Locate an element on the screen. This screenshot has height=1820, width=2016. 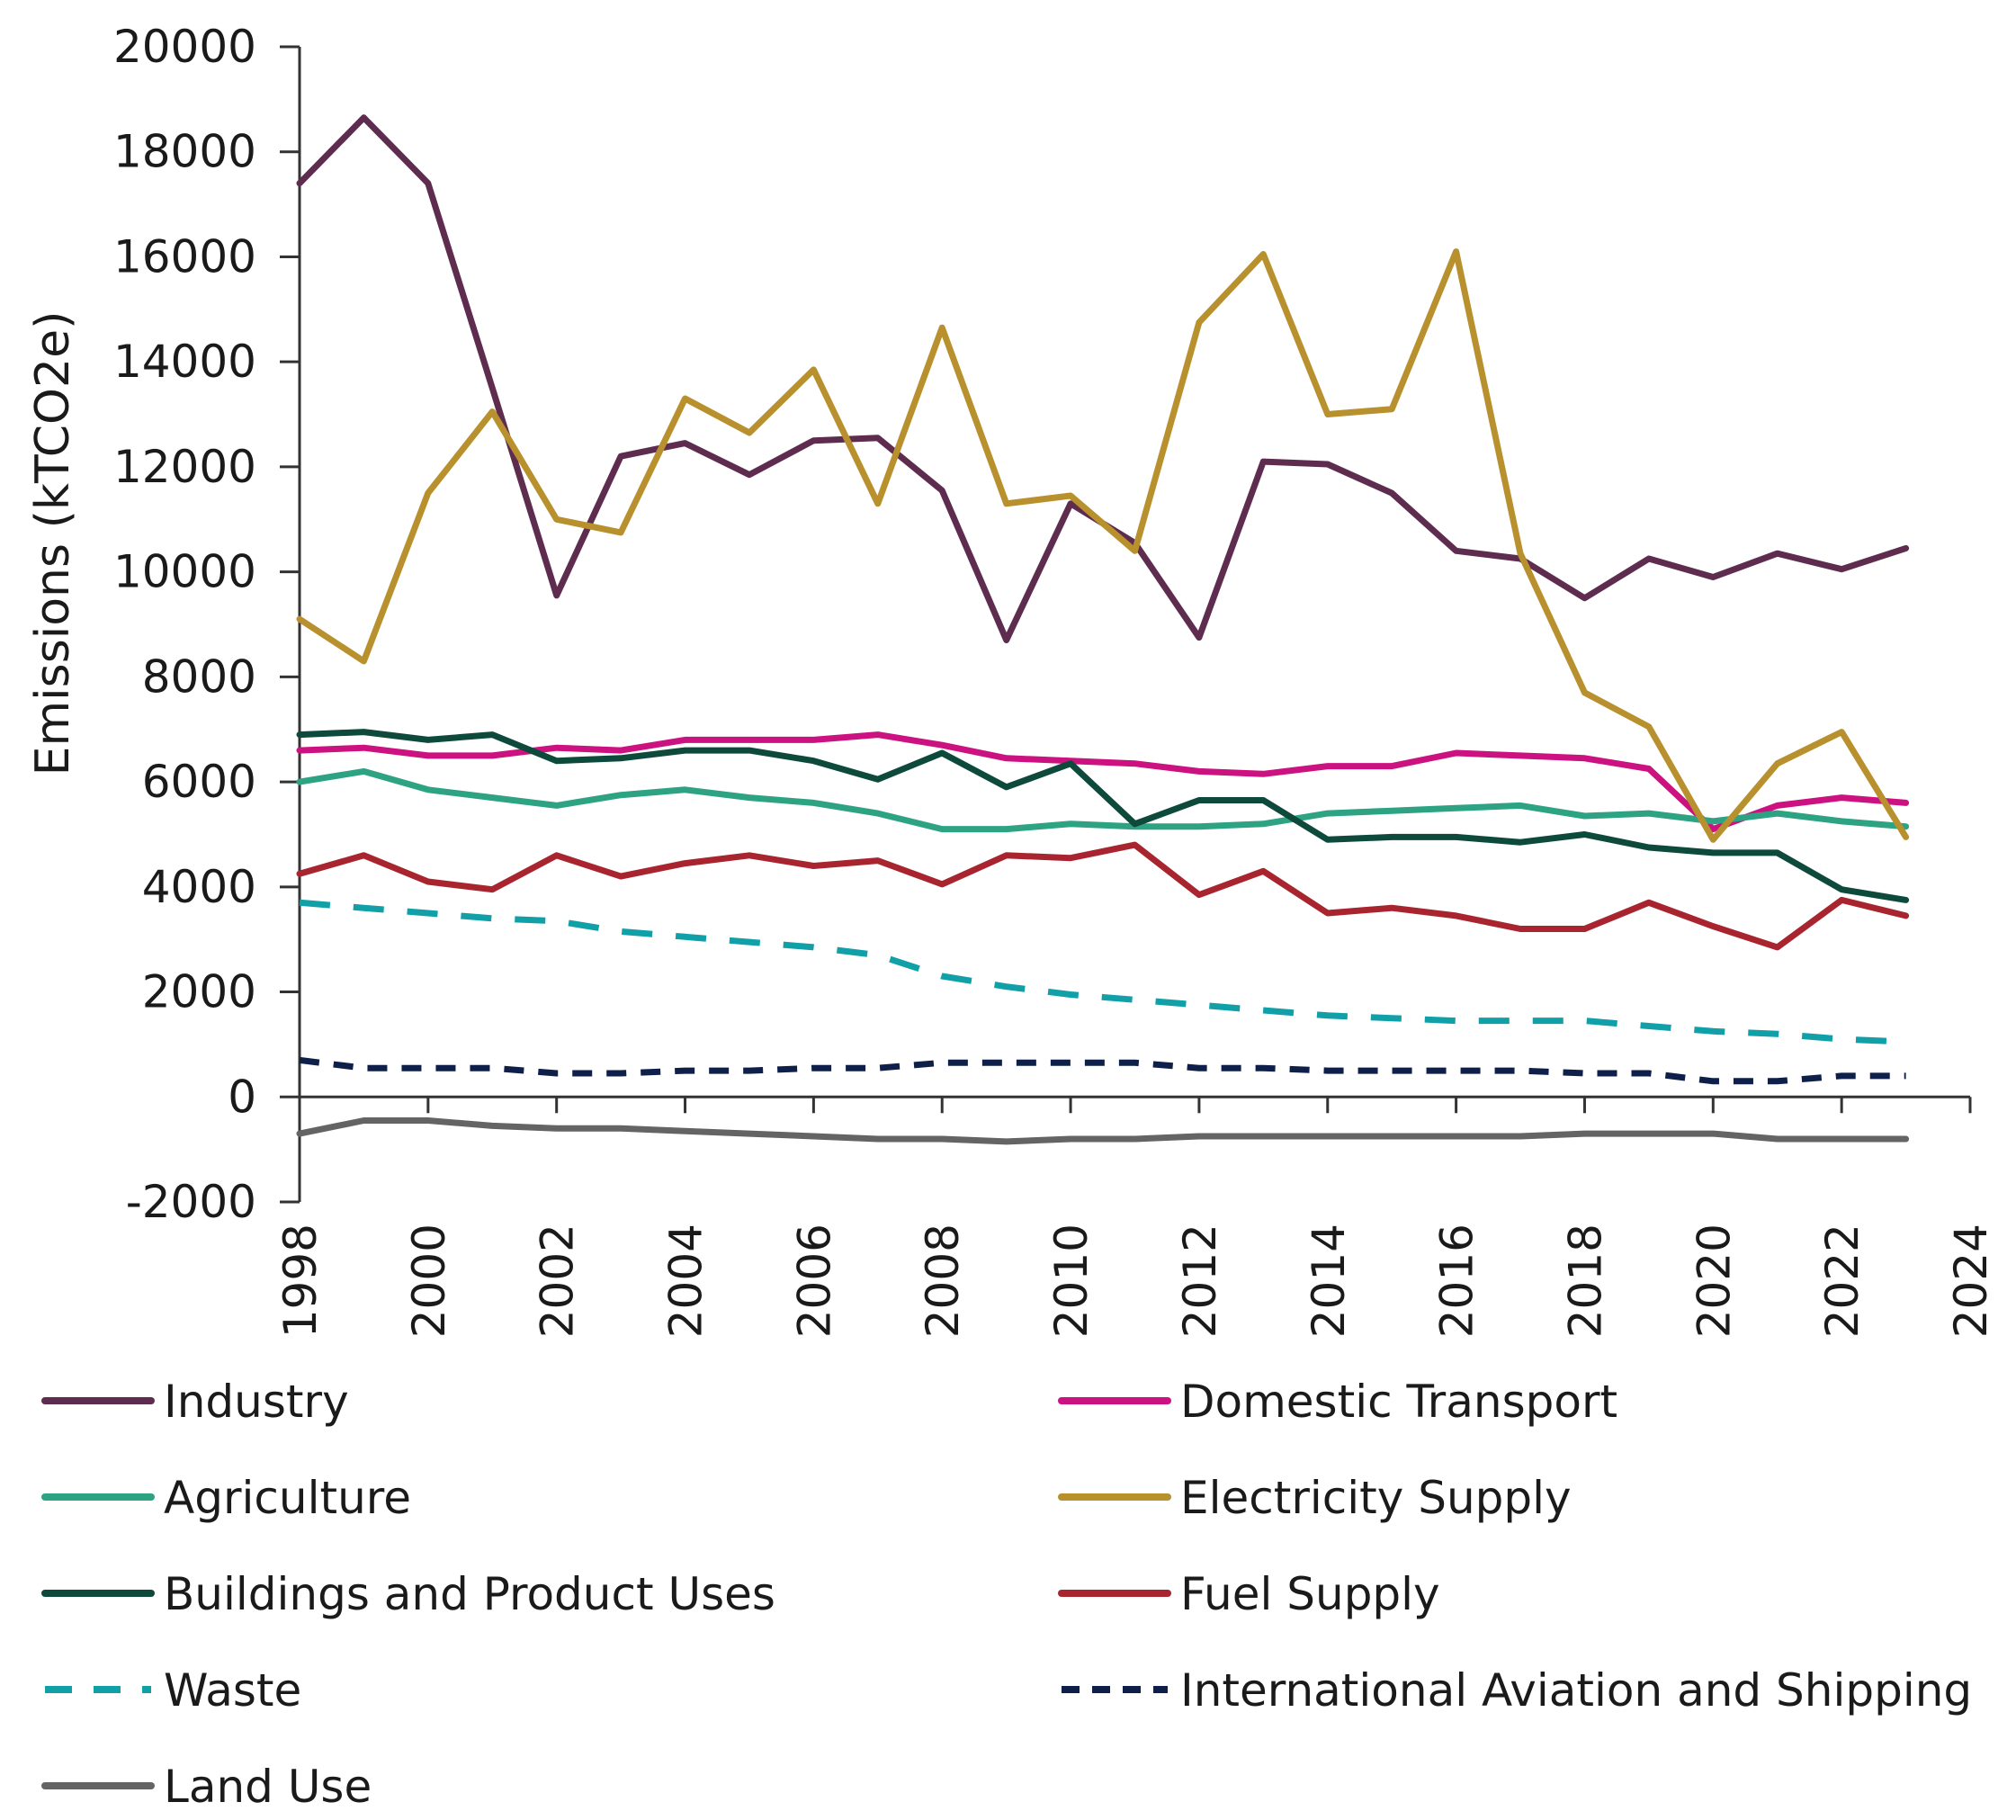
y-tick-label: -2000 is located at coordinates (191, 1202).